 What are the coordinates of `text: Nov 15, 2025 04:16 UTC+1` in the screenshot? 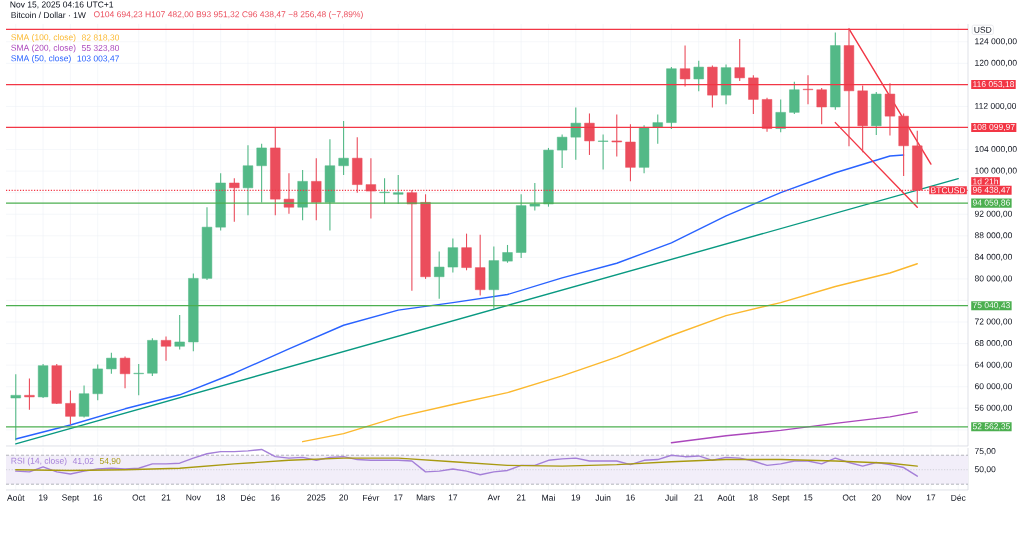 It's located at (62, 5).